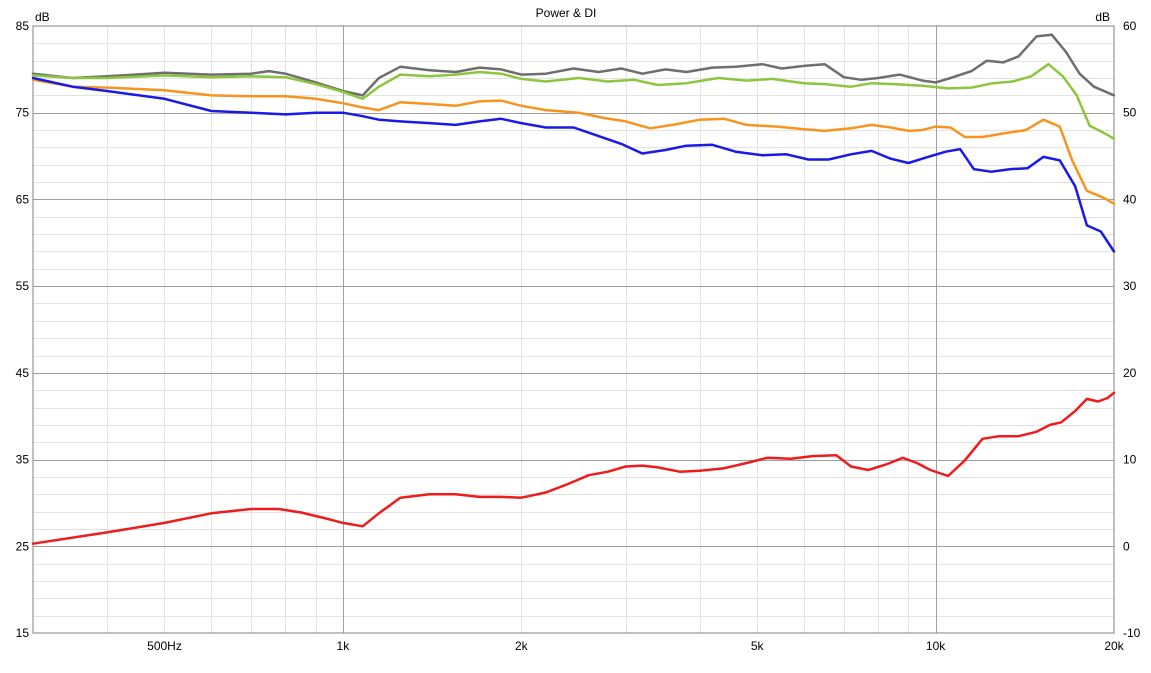 The image size is (1151, 673). I want to click on x-tick-label: 500Hz, so click(164, 646).